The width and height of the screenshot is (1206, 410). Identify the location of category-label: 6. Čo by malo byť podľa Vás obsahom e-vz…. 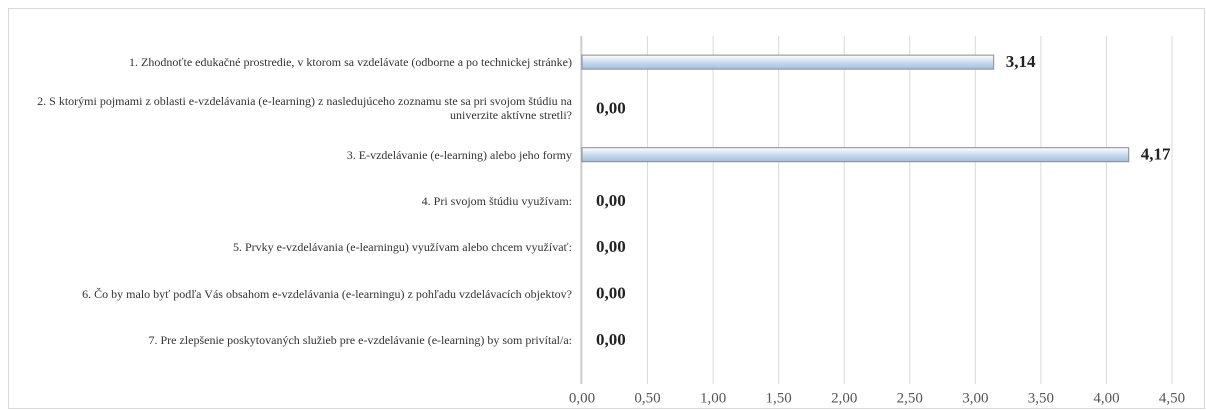
(327, 293).